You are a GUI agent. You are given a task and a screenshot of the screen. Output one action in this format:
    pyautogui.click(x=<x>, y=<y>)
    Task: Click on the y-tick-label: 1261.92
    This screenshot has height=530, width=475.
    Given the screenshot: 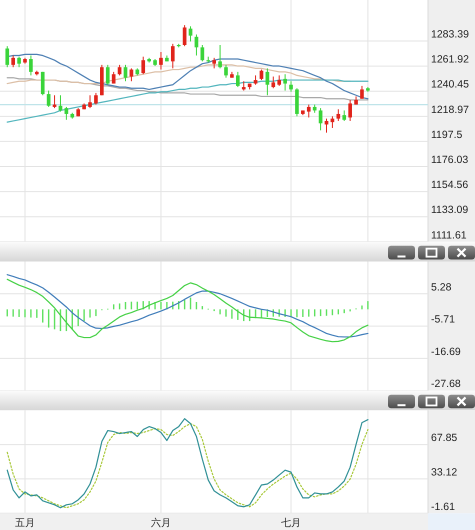 What is the action you would take?
    pyautogui.click(x=450, y=60)
    